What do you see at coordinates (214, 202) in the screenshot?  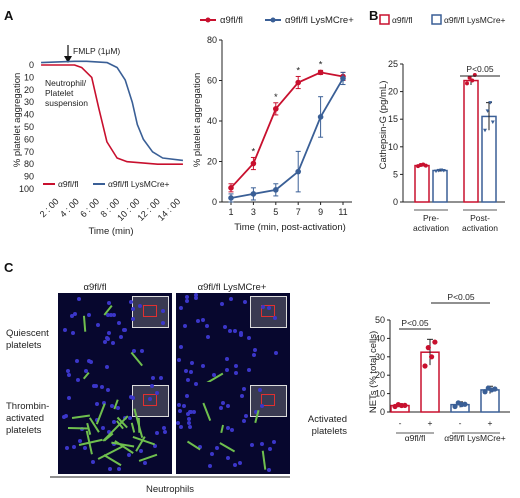 I see `a-right-ytick: 0` at bounding box center [214, 202].